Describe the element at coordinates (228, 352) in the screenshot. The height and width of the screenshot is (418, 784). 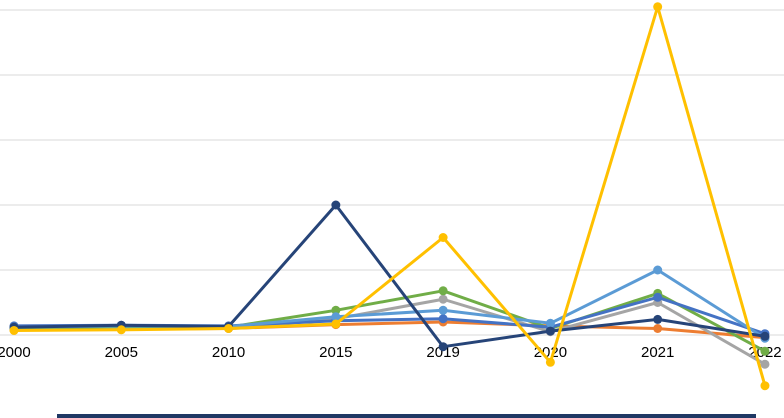
I see `x-axis-label: 2010` at that location.